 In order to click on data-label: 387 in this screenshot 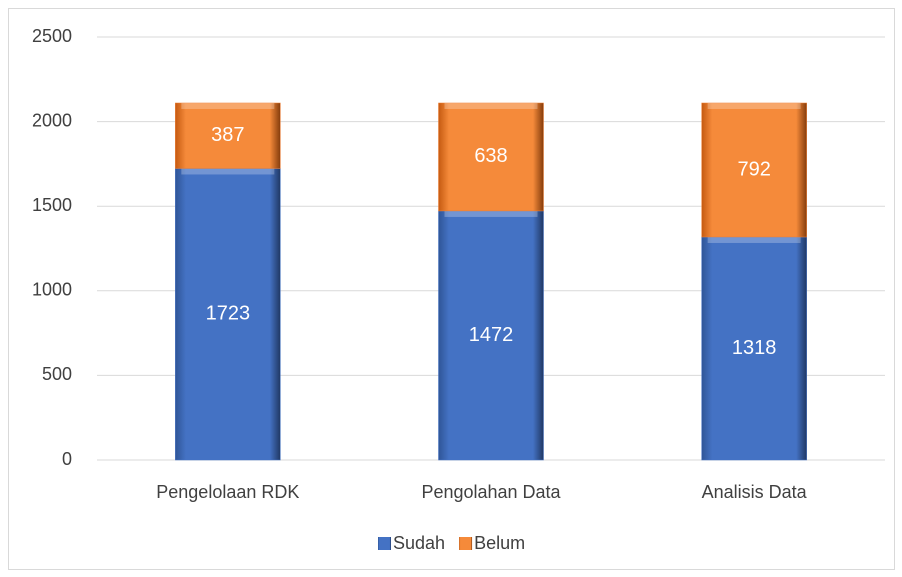, I will do `click(227, 135)`.